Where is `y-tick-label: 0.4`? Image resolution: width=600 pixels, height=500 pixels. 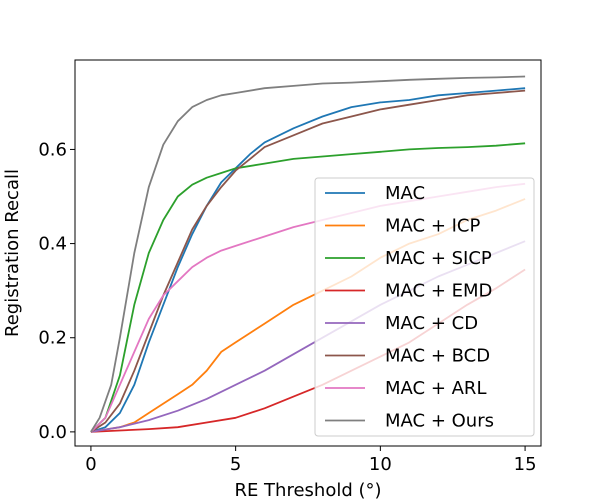 y-tick-label: 0.4 is located at coordinates (52, 244).